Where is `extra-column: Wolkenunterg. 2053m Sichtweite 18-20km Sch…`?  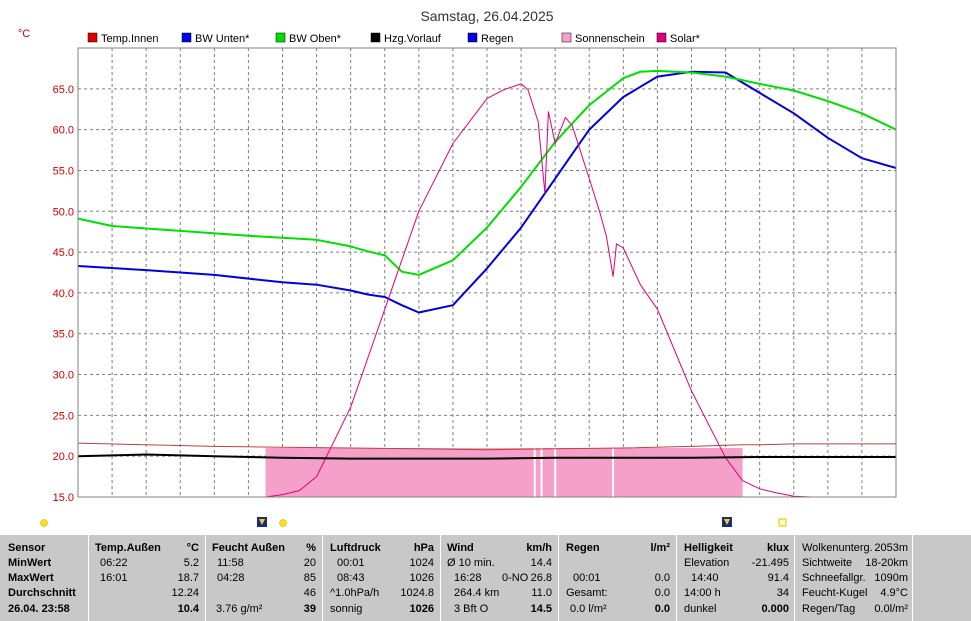 extra-column: Wolkenunterg. 2053m Sichtweite 18-20km Sch… is located at coordinates (855, 578).